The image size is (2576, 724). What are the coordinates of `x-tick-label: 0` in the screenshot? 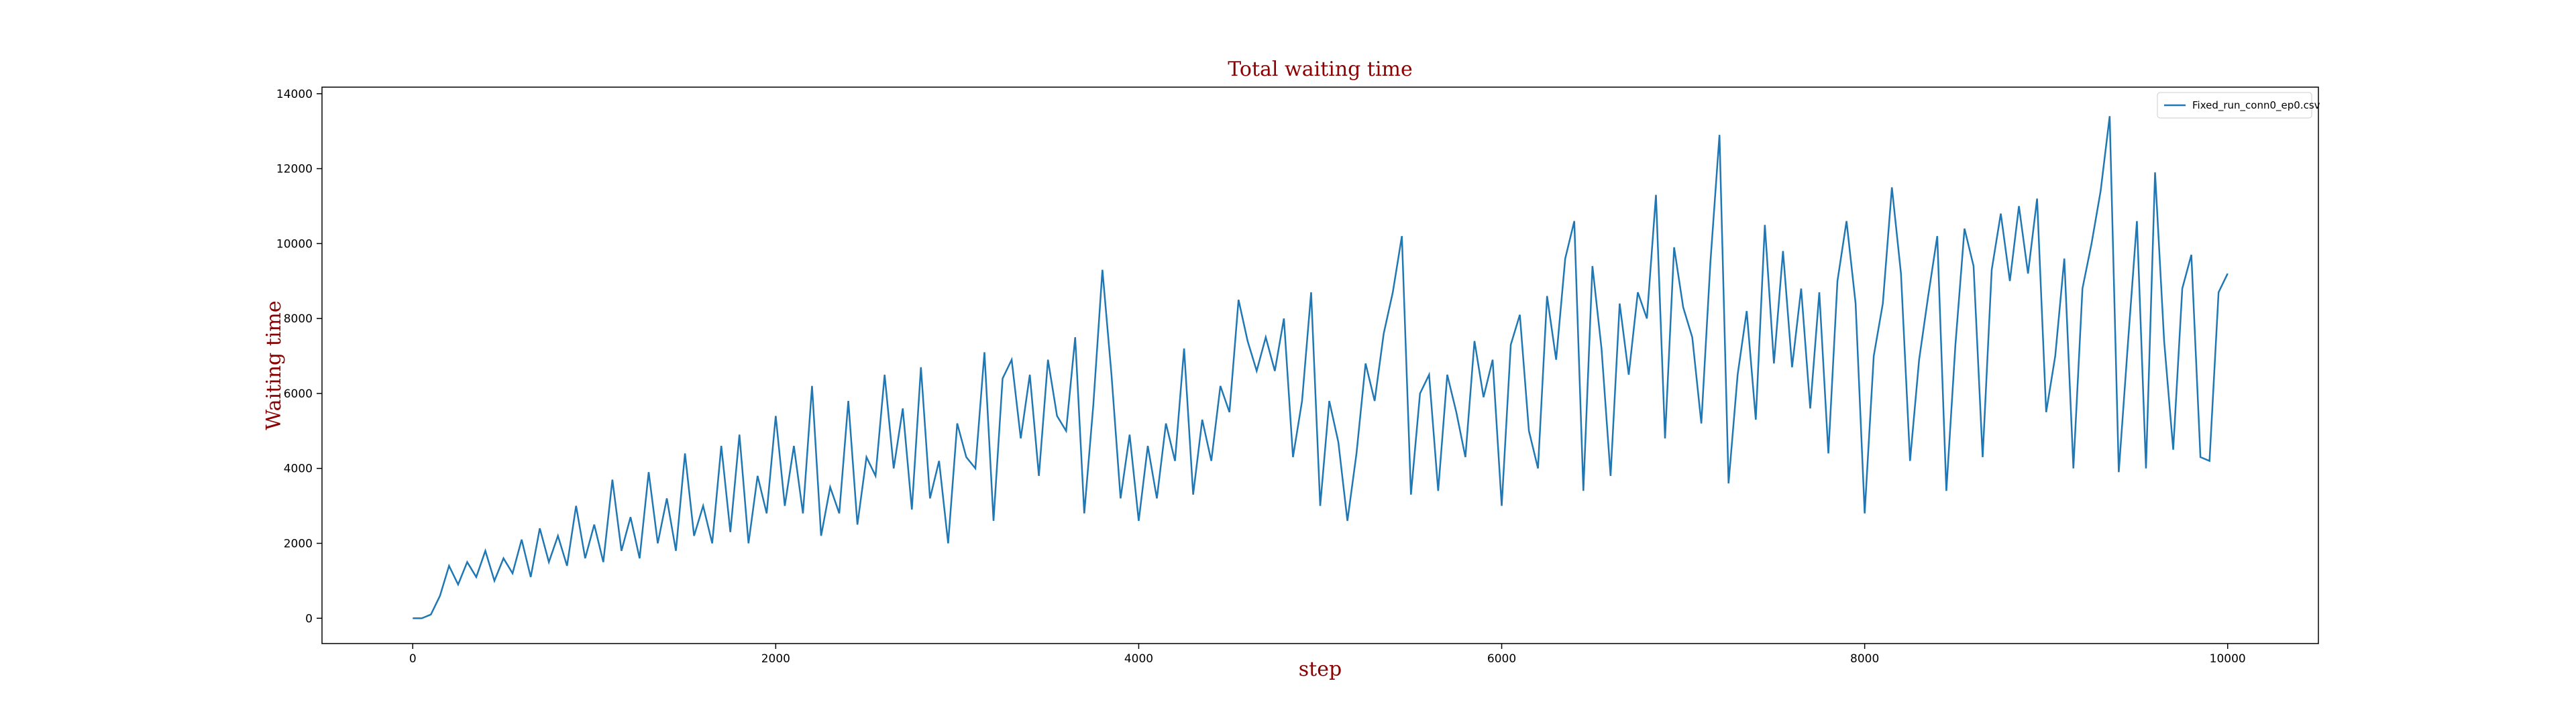 It's located at (413, 659).